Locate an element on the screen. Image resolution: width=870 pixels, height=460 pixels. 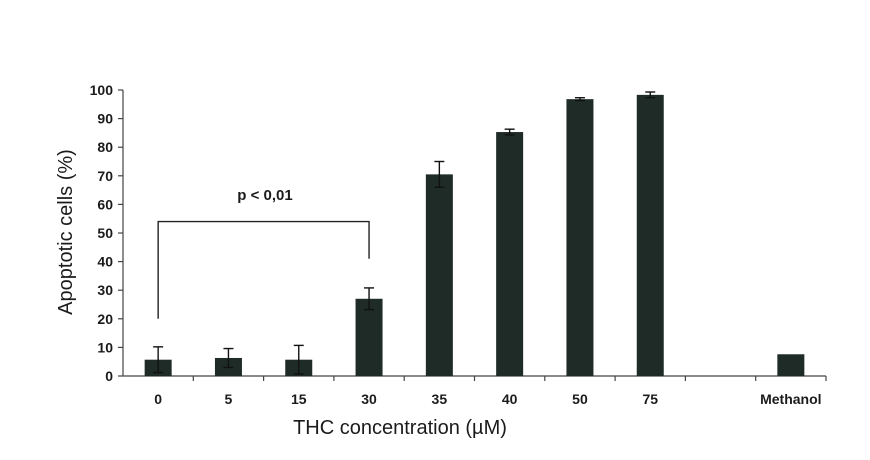
y-tick-label: 90 is located at coordinates (105, 119).